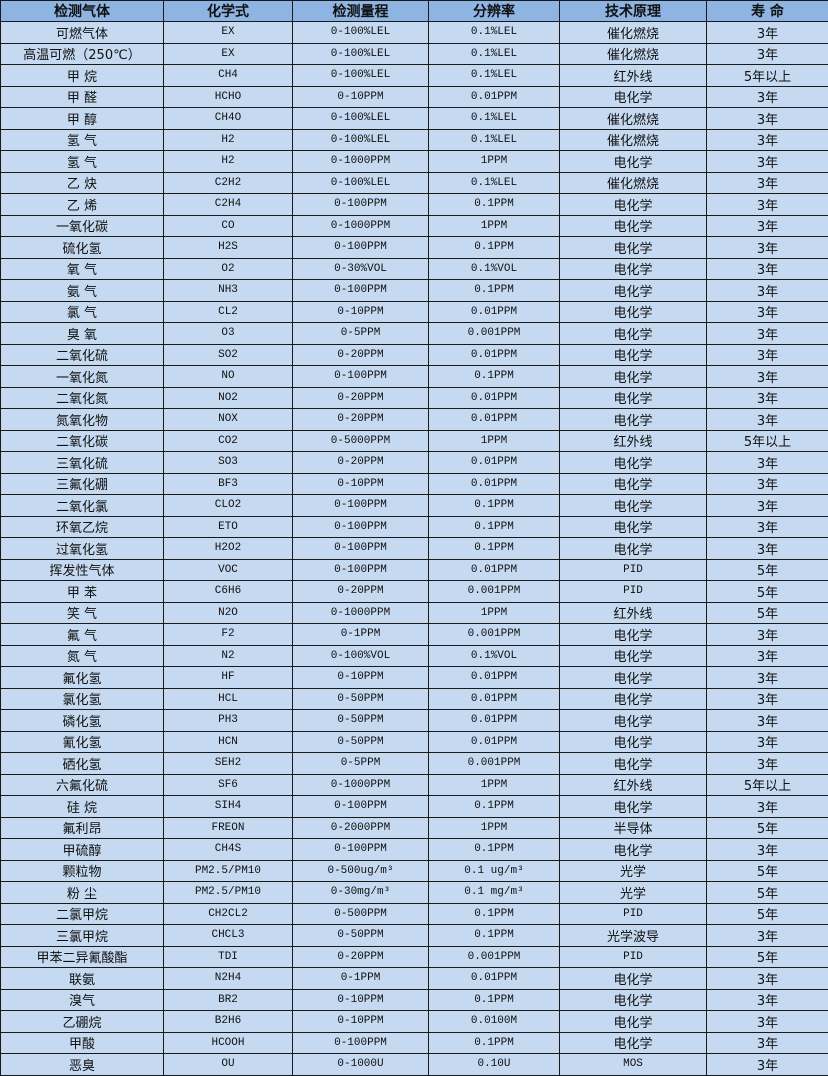  I want to click on formula-cell: PM2.5/PM10, so click(228, 893).